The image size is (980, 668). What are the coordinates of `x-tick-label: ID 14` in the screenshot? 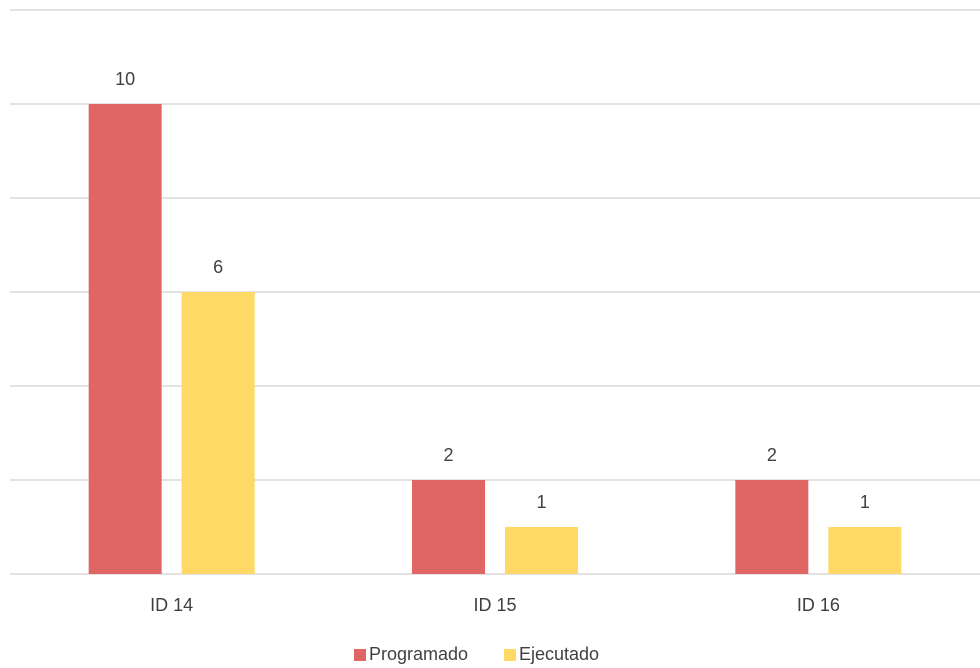 It's located at (171, 605).